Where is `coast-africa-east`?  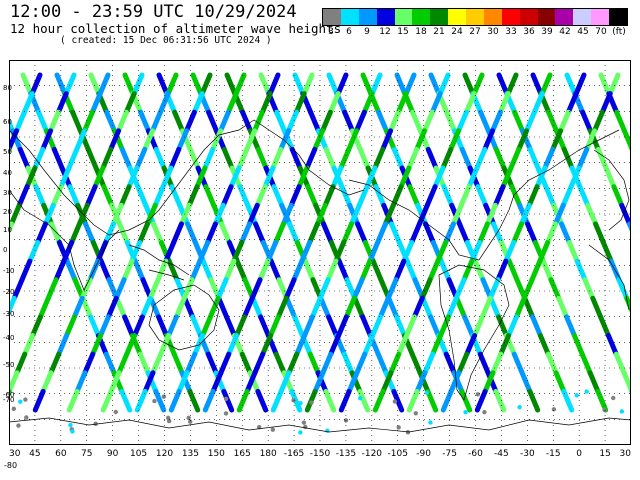
coast-africa-east is located at coordinates (609, 277).